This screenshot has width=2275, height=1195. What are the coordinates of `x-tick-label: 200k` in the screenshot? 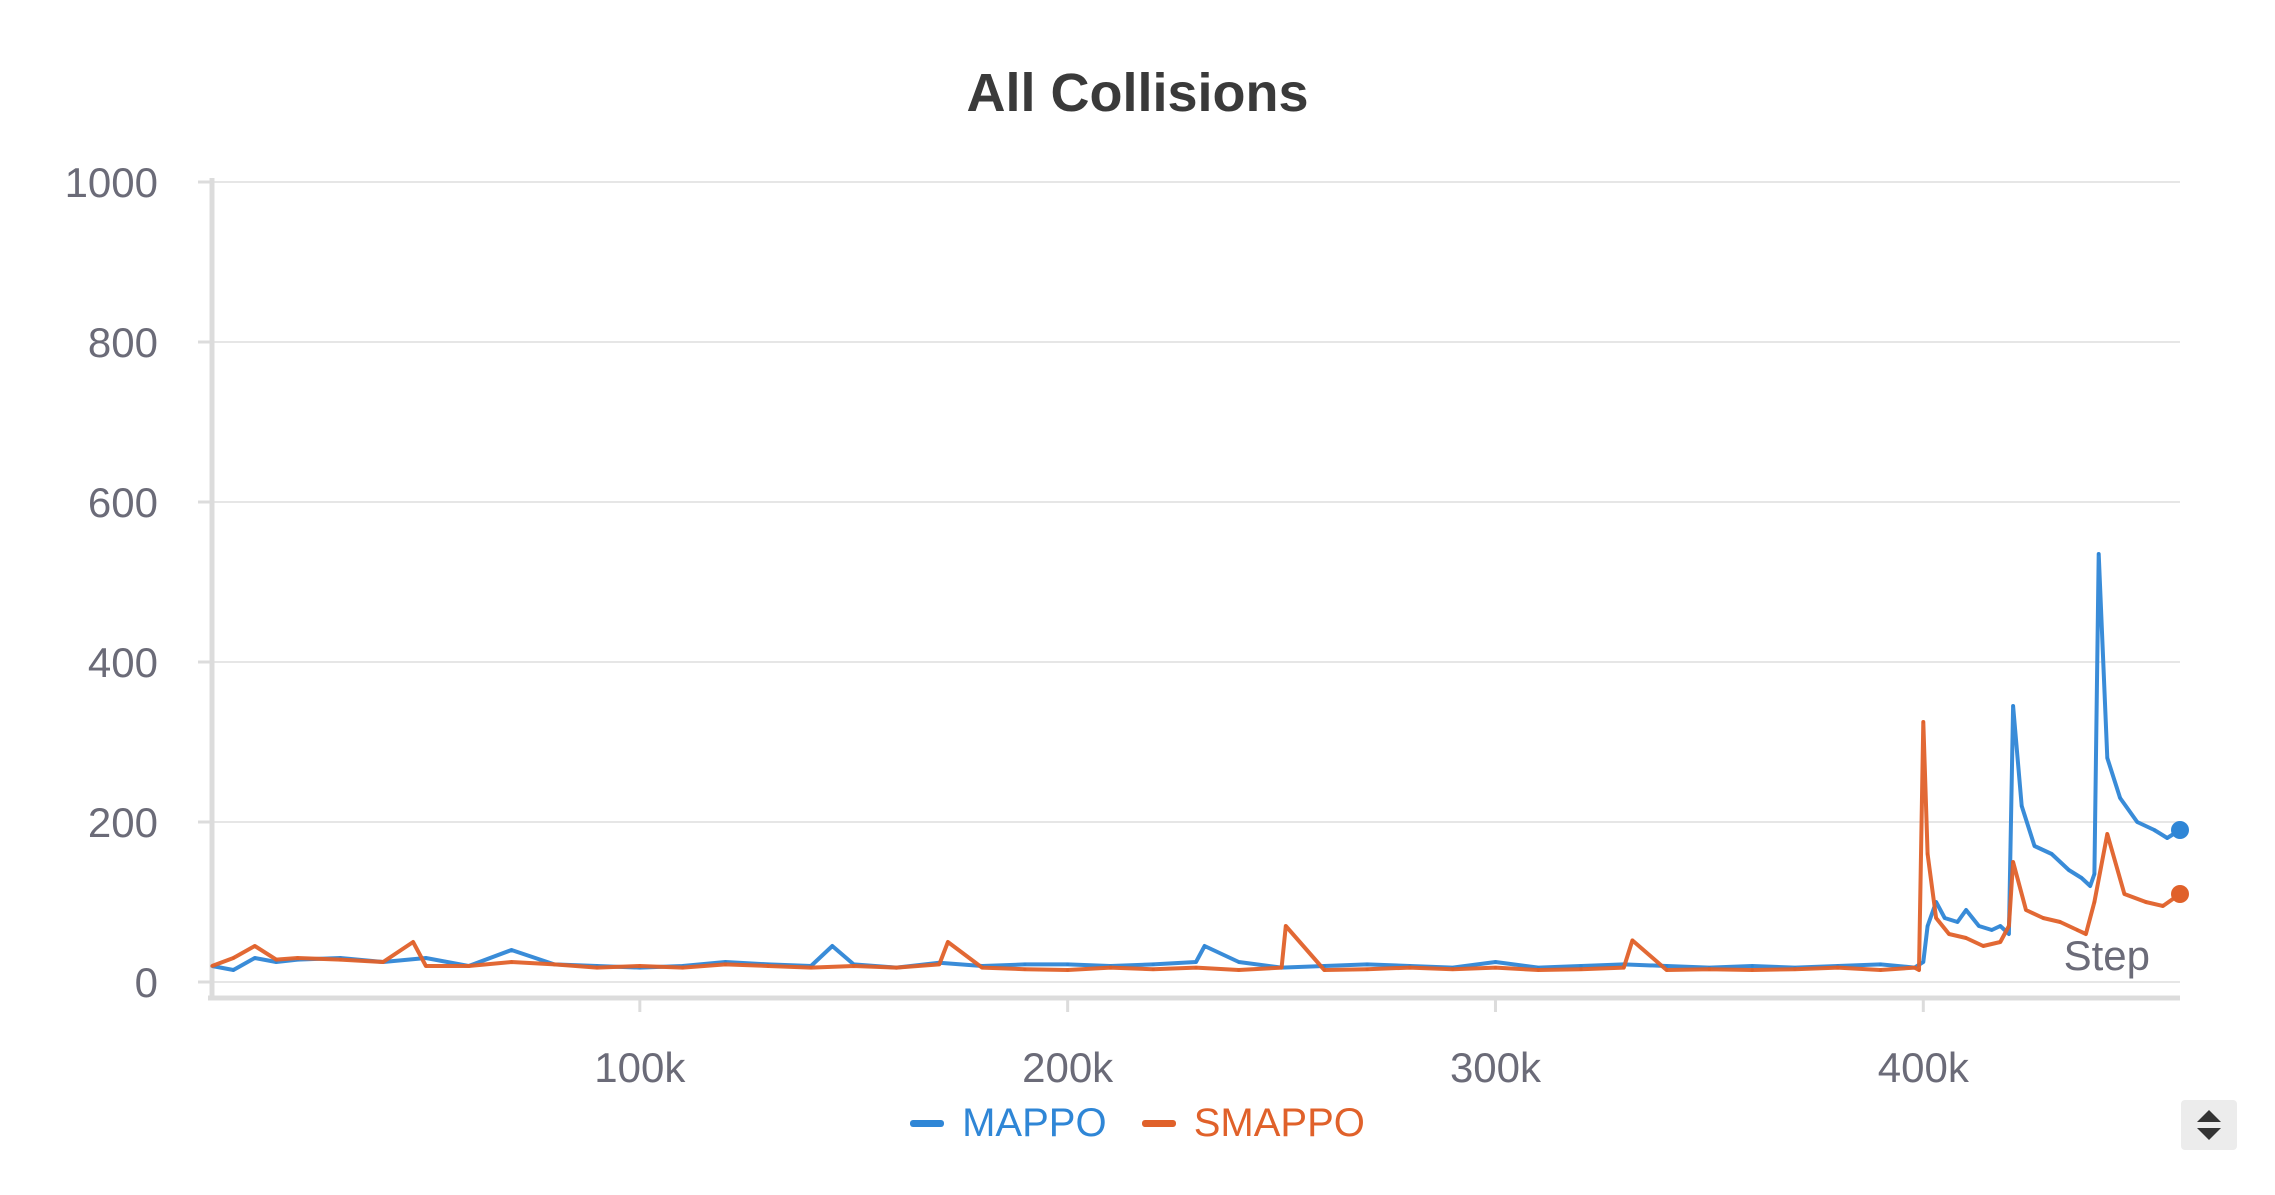 It's located at (1068, 1067).